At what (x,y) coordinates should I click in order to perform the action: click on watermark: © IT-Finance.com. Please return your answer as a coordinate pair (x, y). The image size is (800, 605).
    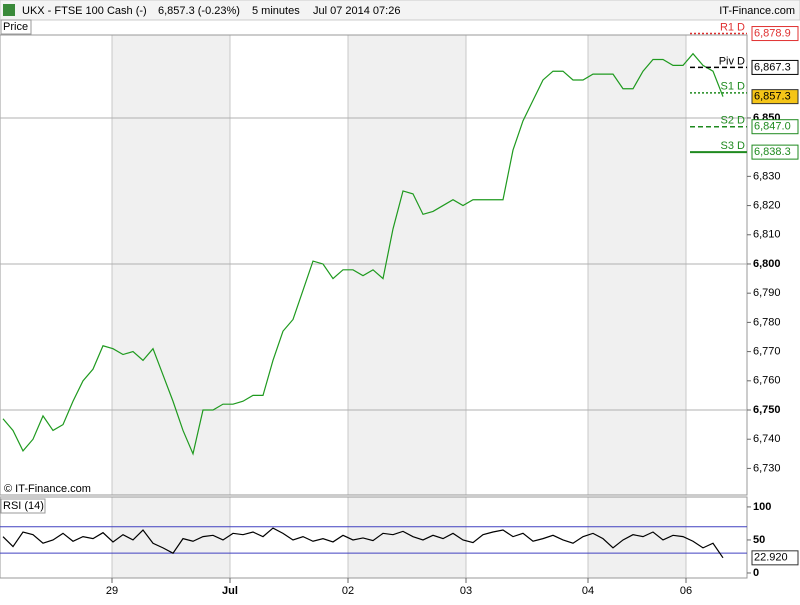
    Looking at the image, I should click on (47, 489).